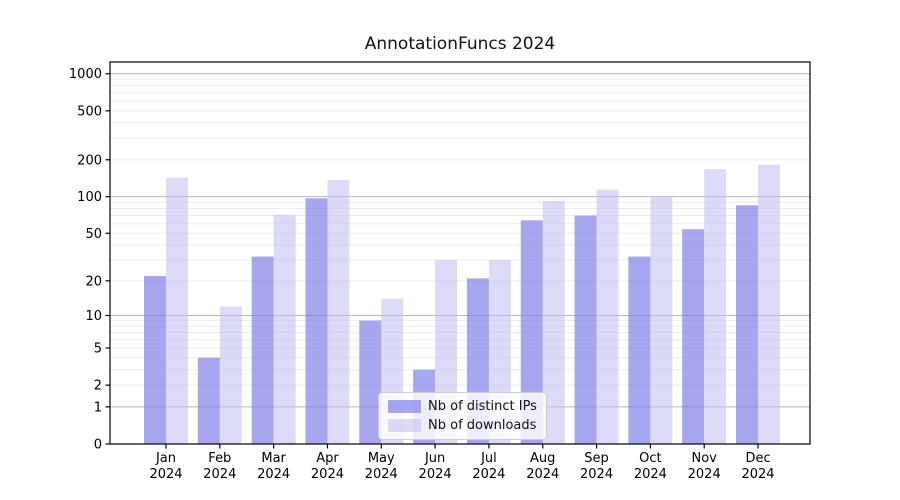 The height and width of the screenshot is (500, 900). What do you see at coordinates (747, 324) in the screenshot?
I see `bar-distinct-ips-dec` at bounding box center [747, 324].